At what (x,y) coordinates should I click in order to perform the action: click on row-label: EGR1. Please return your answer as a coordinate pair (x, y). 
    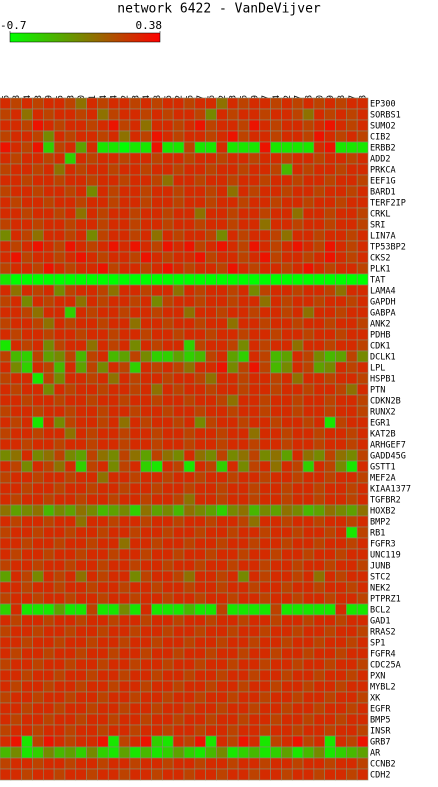
    Looking at the image, I should click on (380, 424).